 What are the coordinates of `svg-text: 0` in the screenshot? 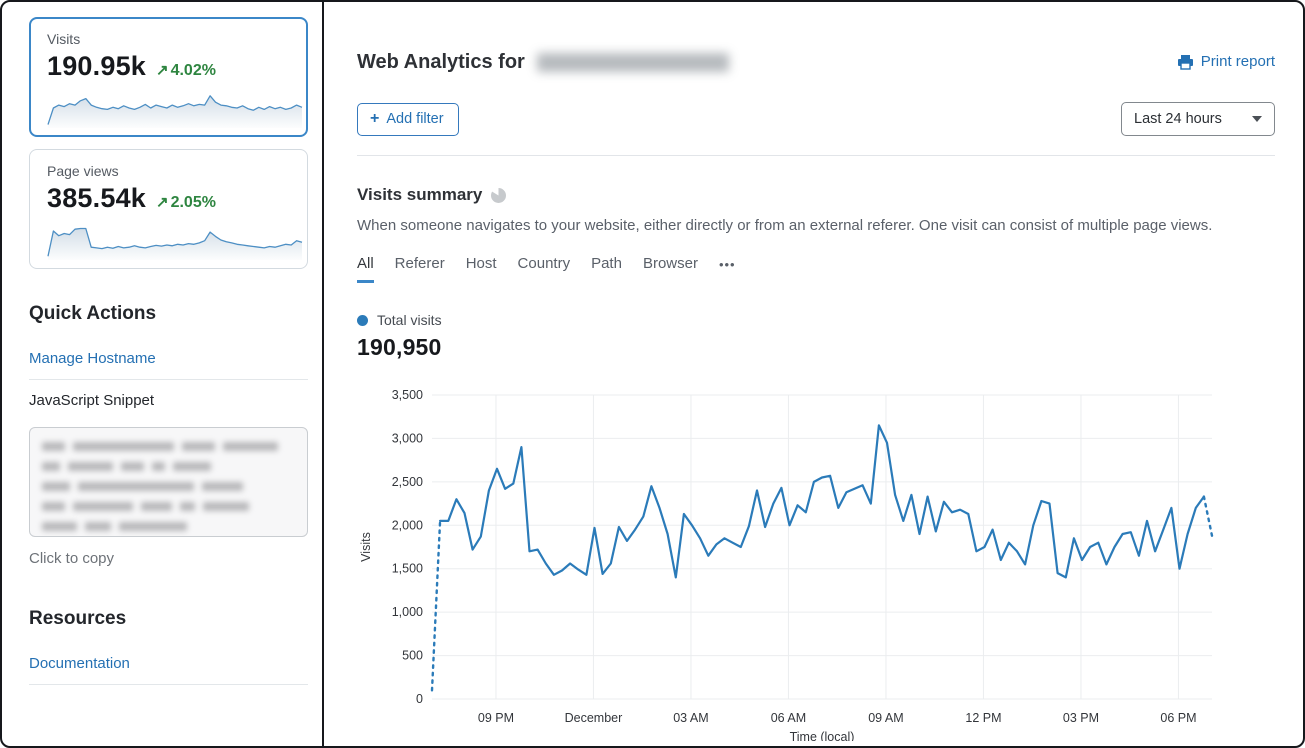 It's located at (419, 699).